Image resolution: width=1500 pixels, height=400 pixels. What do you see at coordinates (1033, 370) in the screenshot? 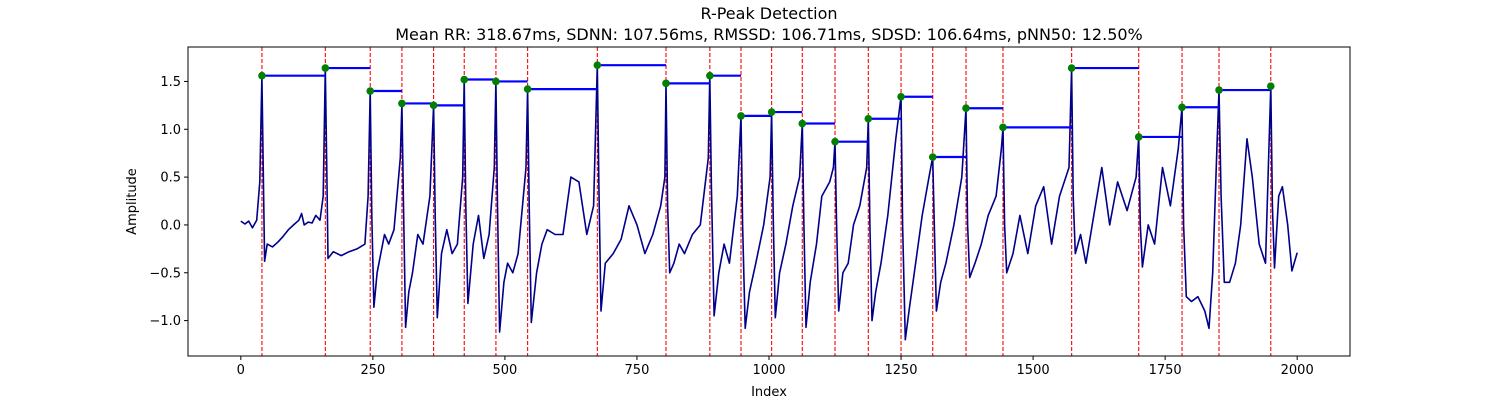
I see `x-tick-label-6: 1500` at bounding box center [1033, 370].